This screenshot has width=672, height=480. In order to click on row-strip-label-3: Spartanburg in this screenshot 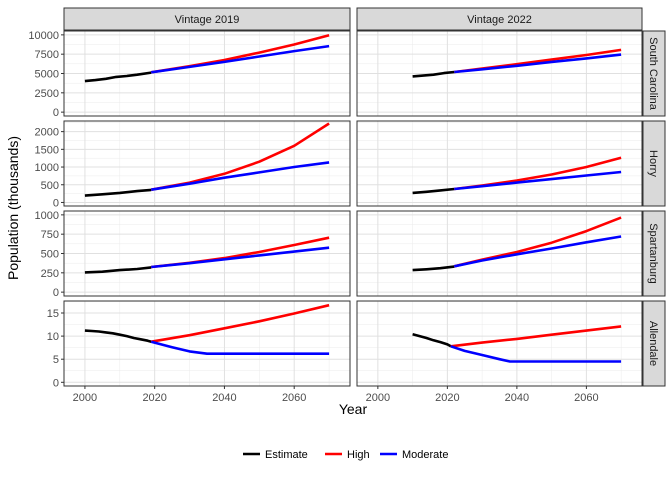, I will do `click(653, 253)`.